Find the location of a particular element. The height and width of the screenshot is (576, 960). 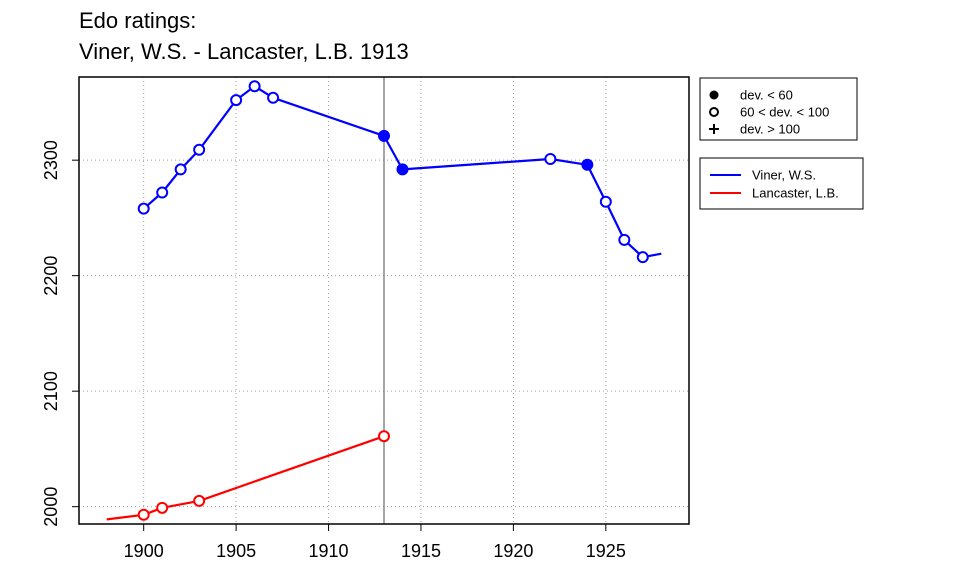

x-tick-label: 1925 is located at coordinates (606, 551).